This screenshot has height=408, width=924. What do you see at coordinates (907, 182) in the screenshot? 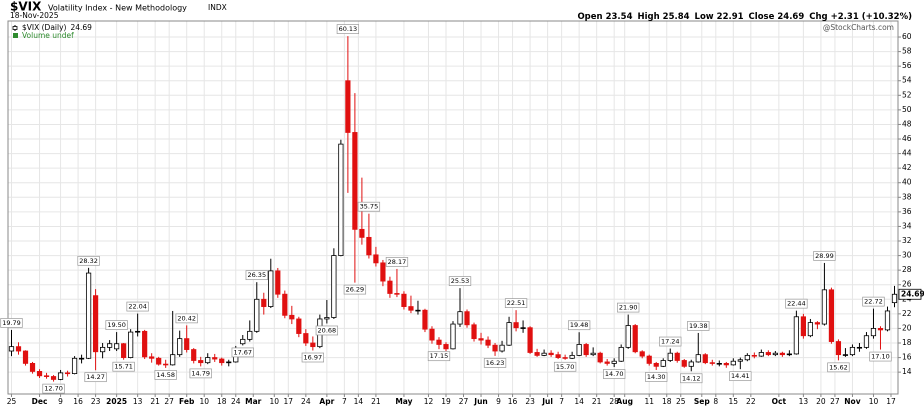
I see `y-tick-label: 40` at bounding box center [907, 182].